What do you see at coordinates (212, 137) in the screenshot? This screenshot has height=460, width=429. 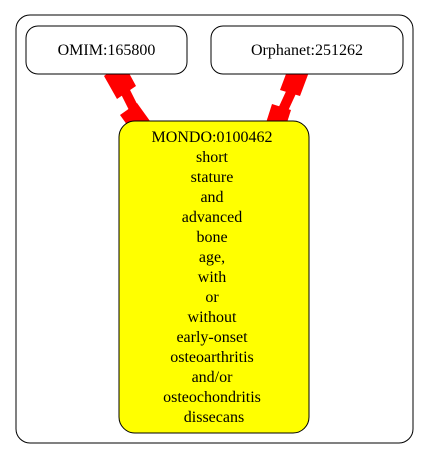 I see `mondo-label-line: MONDO:0100462` at bounding box center [212, 137].